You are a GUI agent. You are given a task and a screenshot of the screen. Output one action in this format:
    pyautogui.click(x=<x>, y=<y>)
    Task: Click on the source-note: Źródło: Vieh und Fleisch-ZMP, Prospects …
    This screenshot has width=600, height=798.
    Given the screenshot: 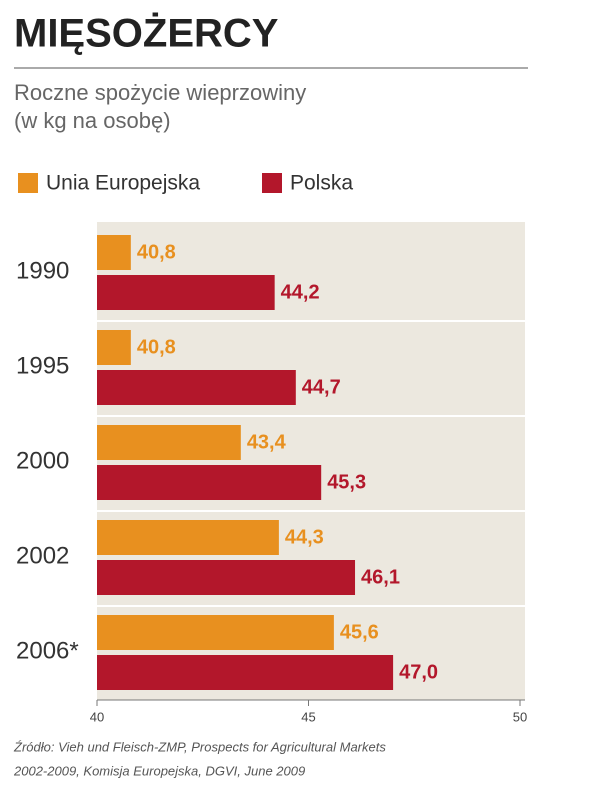 What is the action you would take?
    pyautogui.click(x=199, y=746)
    